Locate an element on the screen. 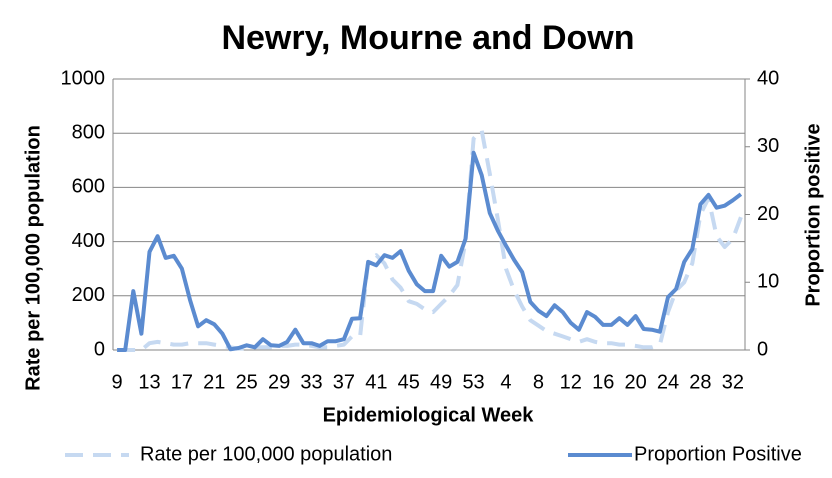 The height and width of the screenshot is (478, 832). y-tick-label: 0 is located at coordinates (99, 349).